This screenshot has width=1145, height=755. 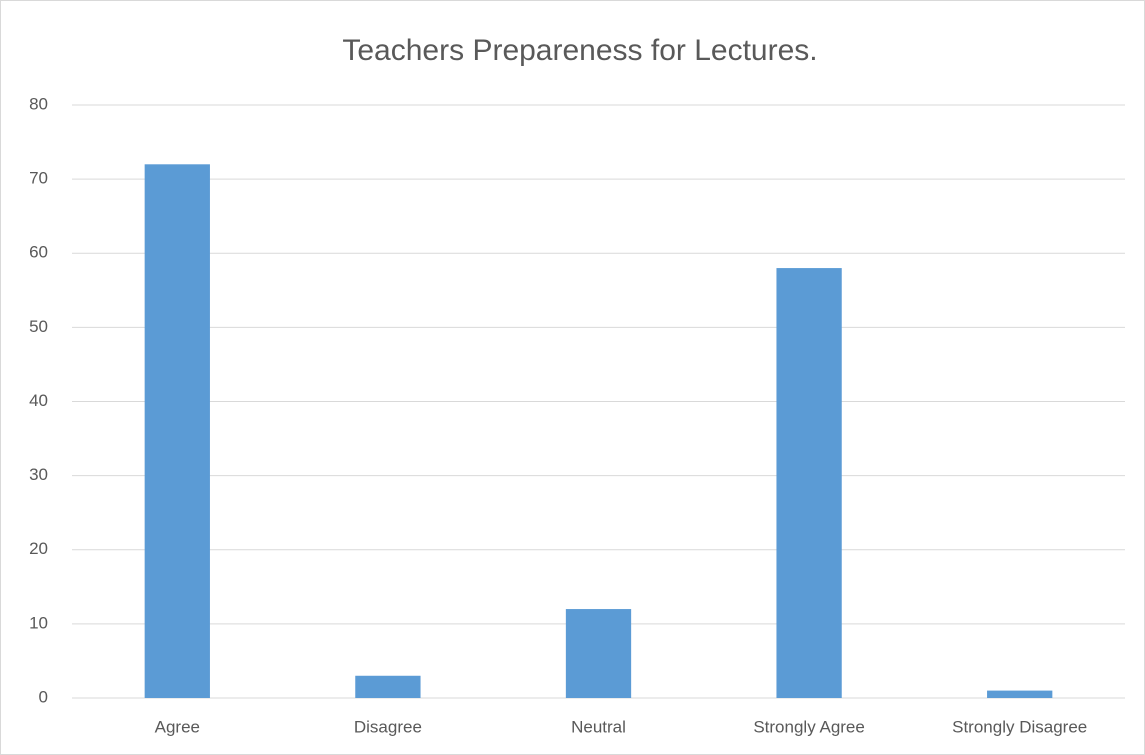 I want to click on y-tick-label: 0, so click(x=43, y=696).